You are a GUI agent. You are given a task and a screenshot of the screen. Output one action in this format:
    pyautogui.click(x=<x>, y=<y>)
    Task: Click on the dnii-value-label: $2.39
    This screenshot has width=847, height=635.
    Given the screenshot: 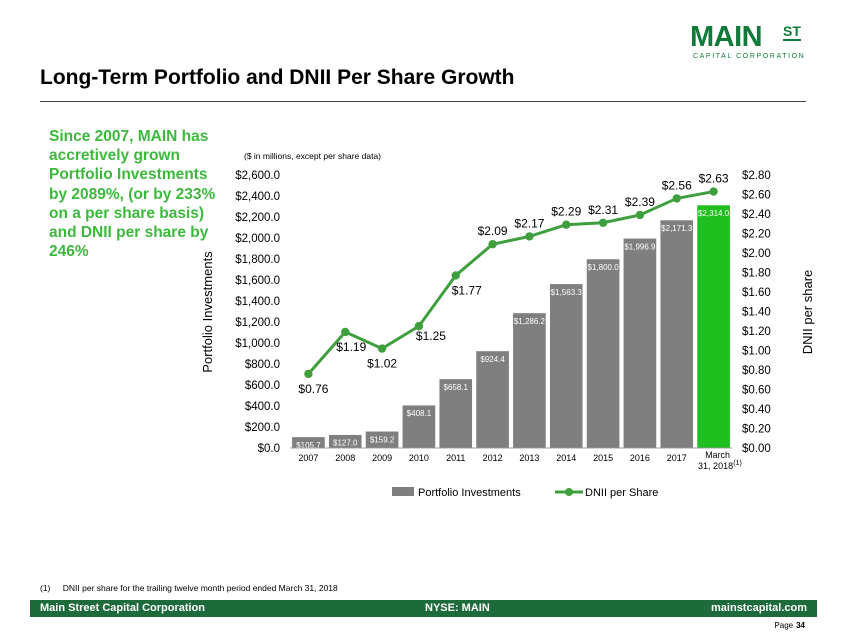 What is the action you would take?
    pyautogui.click(x=640, y=202)
    